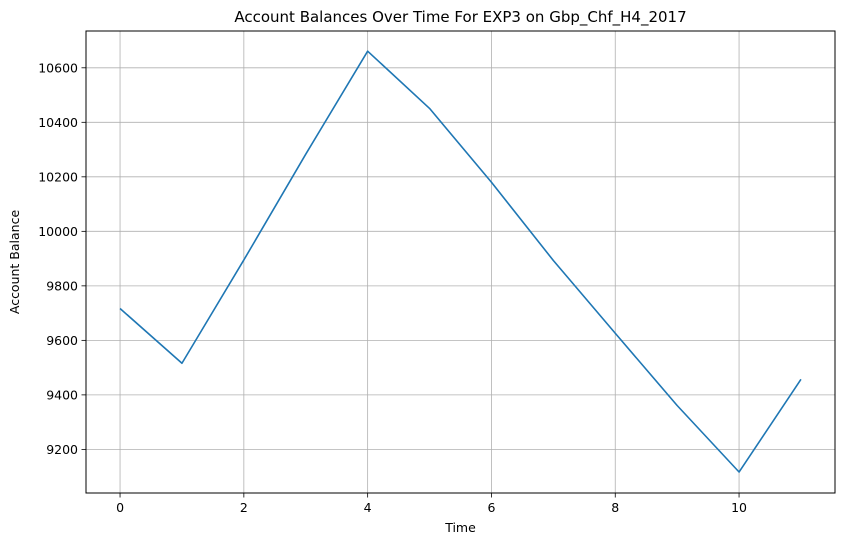 The image size is (868, 549). What do you see at coordinates (491, 507) in the screenshot?
I see `x-tick-label: 6` at bounding box center [491, 507].